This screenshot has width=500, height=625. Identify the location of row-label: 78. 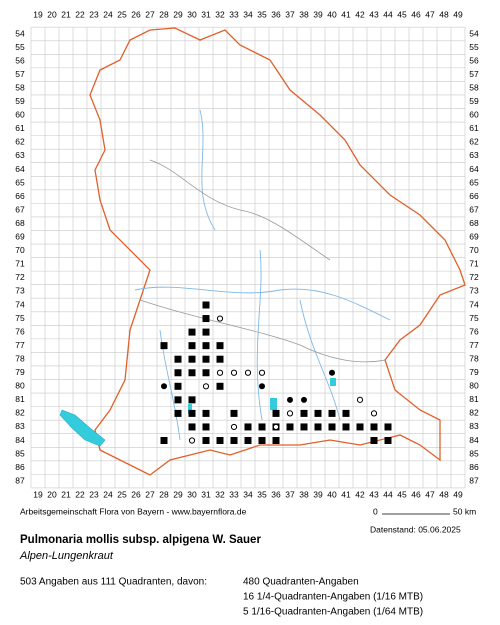
(474, 358).